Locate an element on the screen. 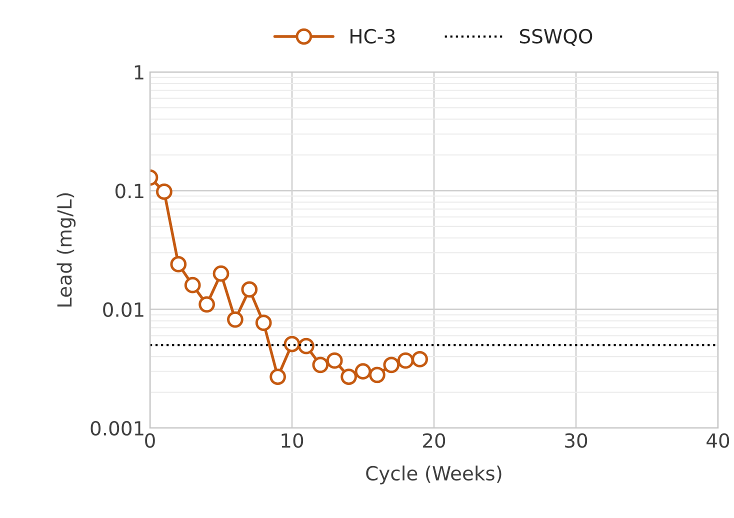  x-tick-label: 40 is located at coordinates (718, 440).